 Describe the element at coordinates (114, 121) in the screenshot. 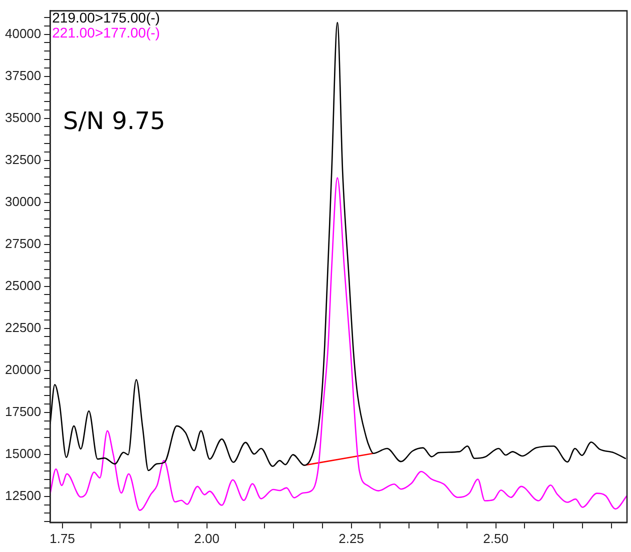

I see `annotation: S/N 9.75` at that location.